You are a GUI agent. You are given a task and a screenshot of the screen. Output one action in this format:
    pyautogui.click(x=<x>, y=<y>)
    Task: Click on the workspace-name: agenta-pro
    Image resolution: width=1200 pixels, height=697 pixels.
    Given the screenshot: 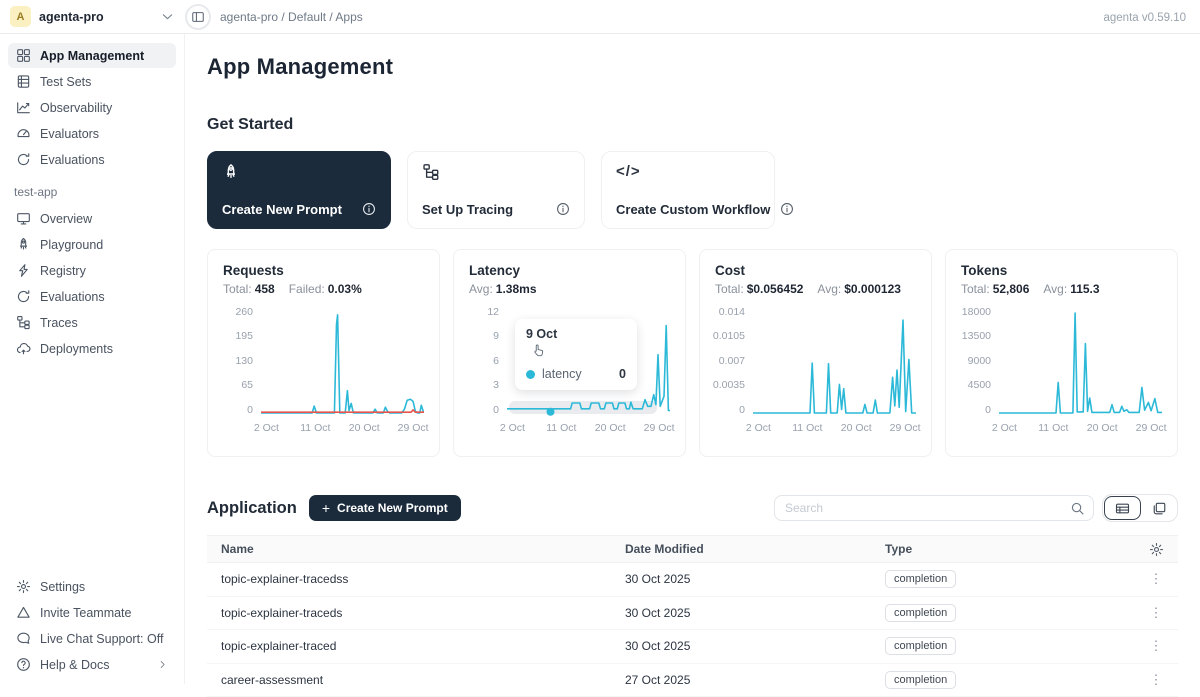 What is the action you would take?
    pyautogui.click(x=71, y=17)
    